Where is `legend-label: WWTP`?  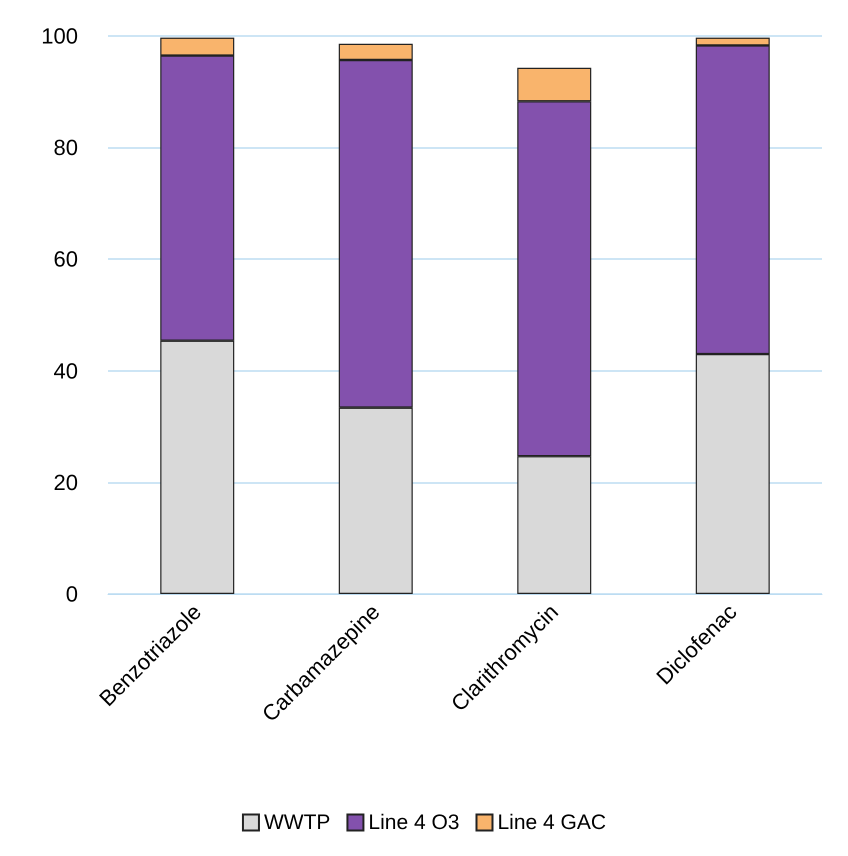
legend-label: WWTP is located at coordinates (297, 822).